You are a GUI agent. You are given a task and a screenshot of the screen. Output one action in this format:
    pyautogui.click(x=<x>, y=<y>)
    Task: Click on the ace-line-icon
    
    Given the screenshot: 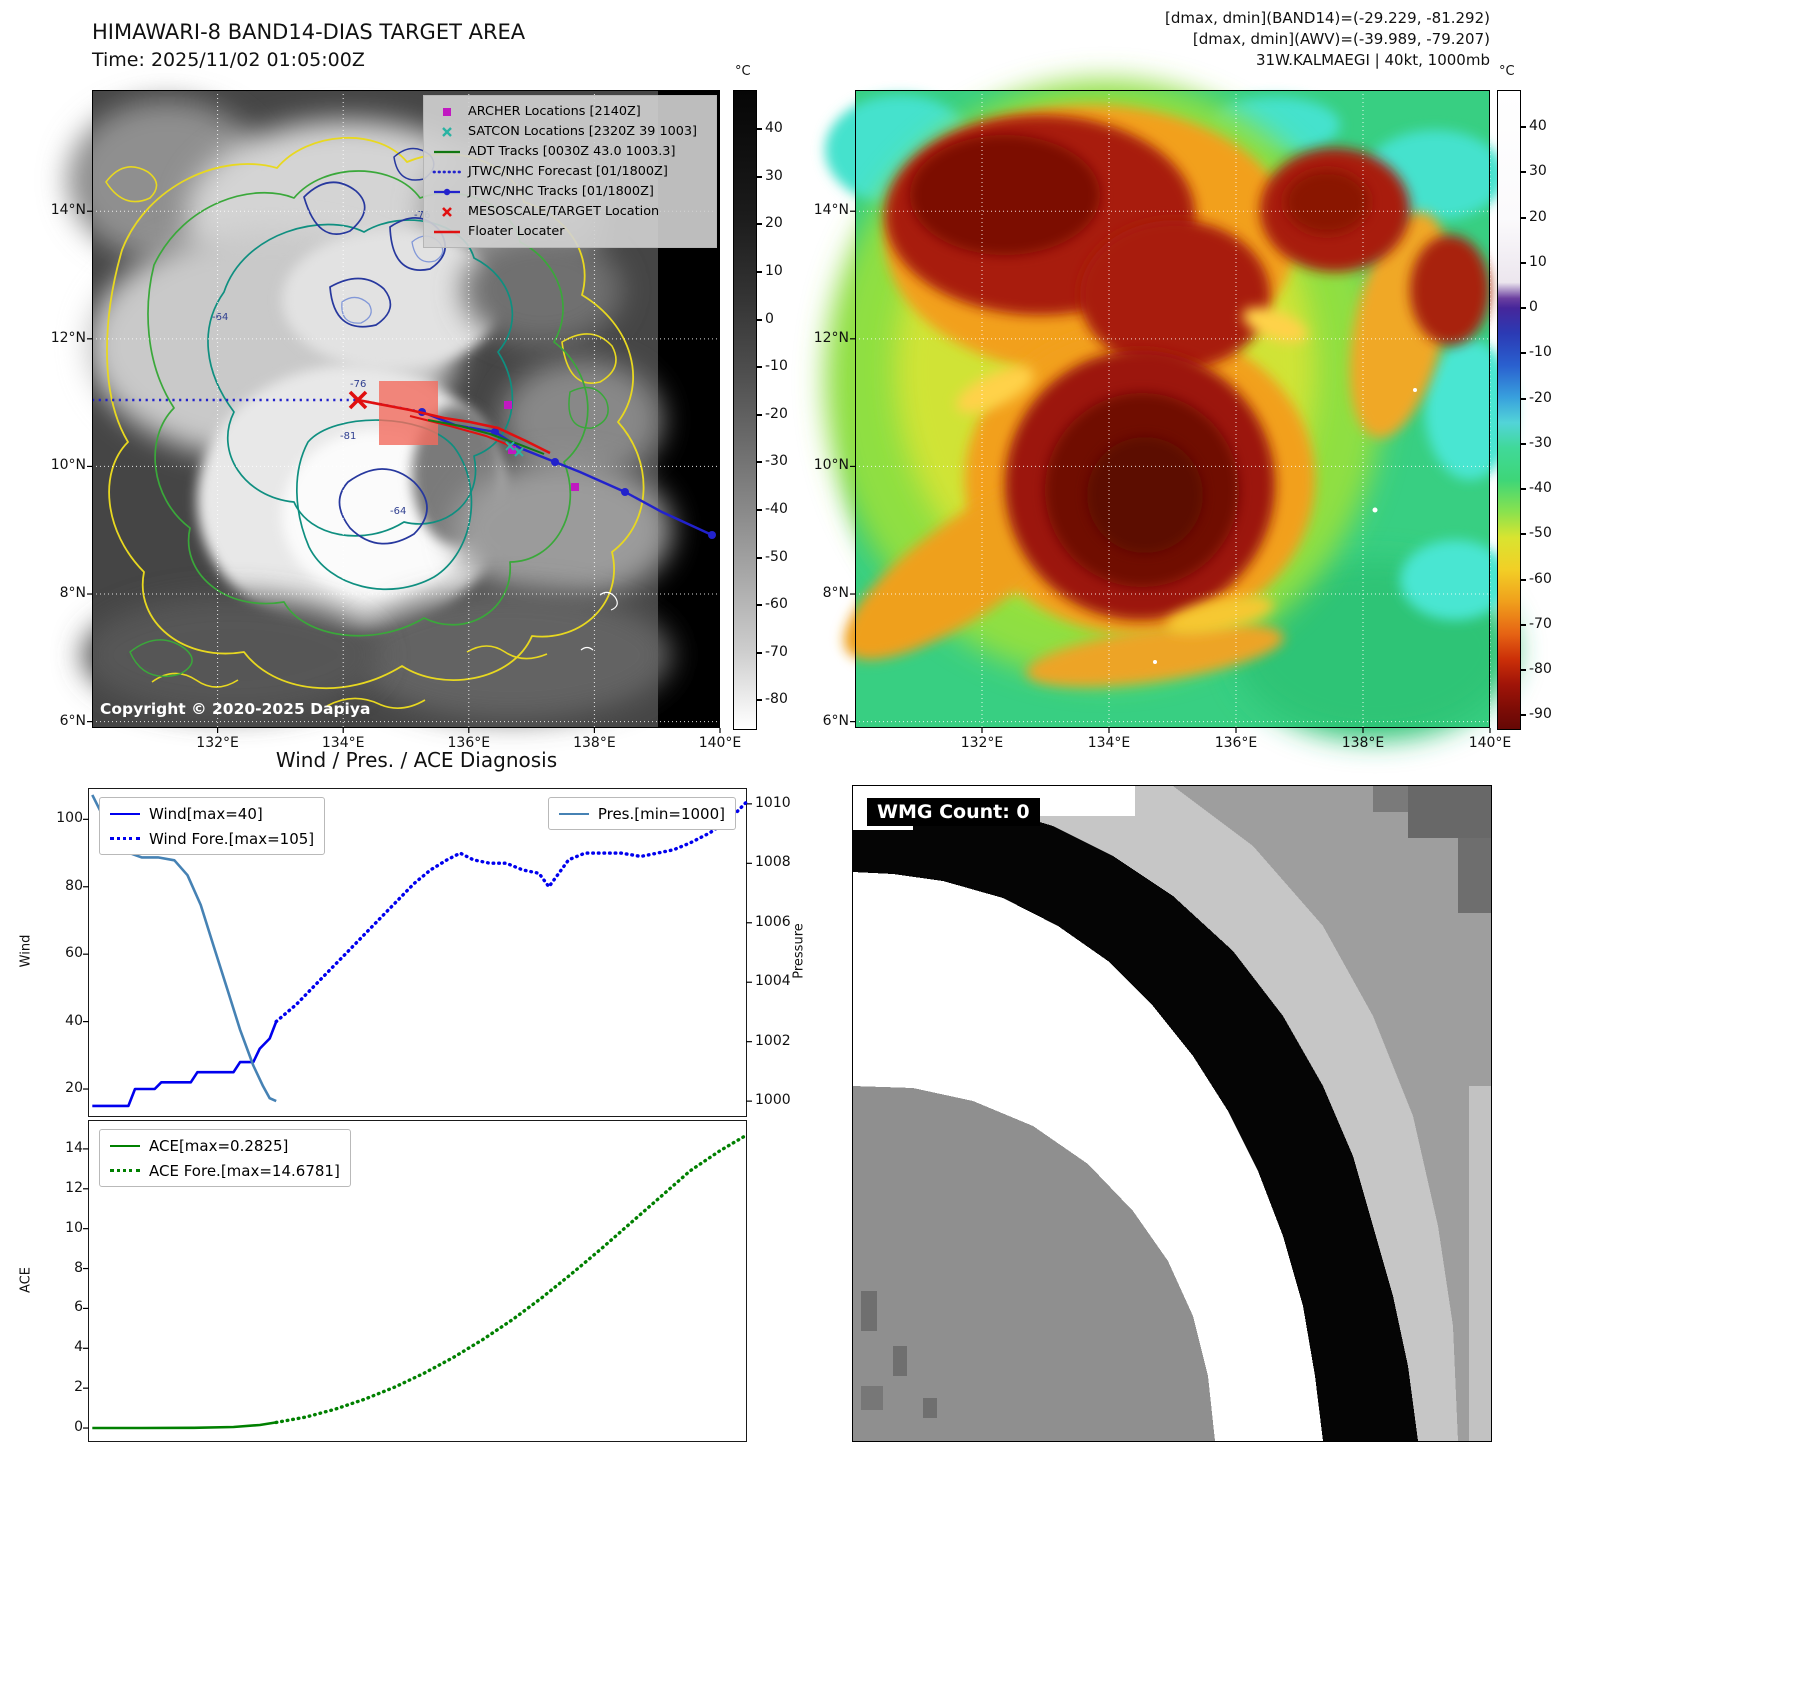 What is the action you would take?
    pyautogui.click(x=125, y=1145)
    